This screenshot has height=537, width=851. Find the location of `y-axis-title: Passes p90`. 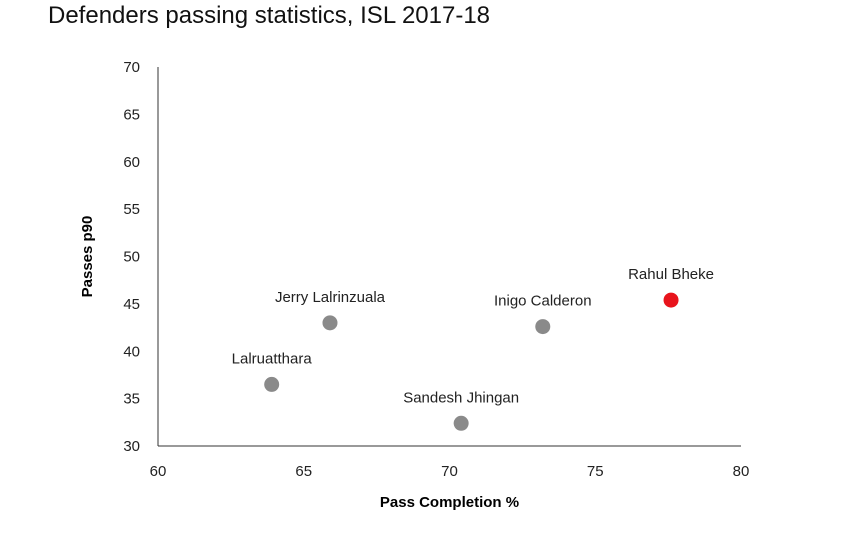

y-axis-title: Passes p90 is located at coordinates (87, 257).